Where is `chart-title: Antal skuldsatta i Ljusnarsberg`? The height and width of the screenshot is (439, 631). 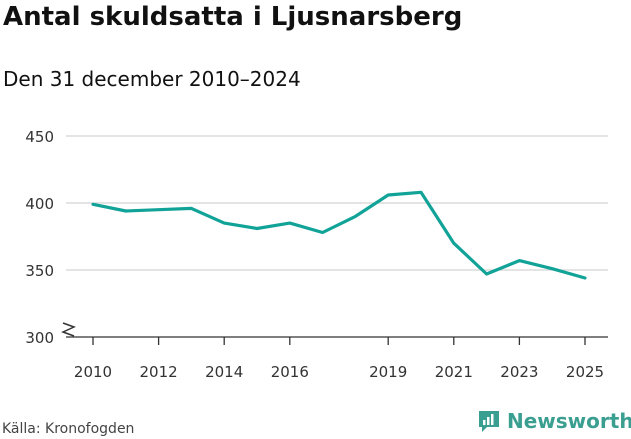 chart-title: Antal skuldsatta i Ljusnarsberg is located at coordinates (233, 17).